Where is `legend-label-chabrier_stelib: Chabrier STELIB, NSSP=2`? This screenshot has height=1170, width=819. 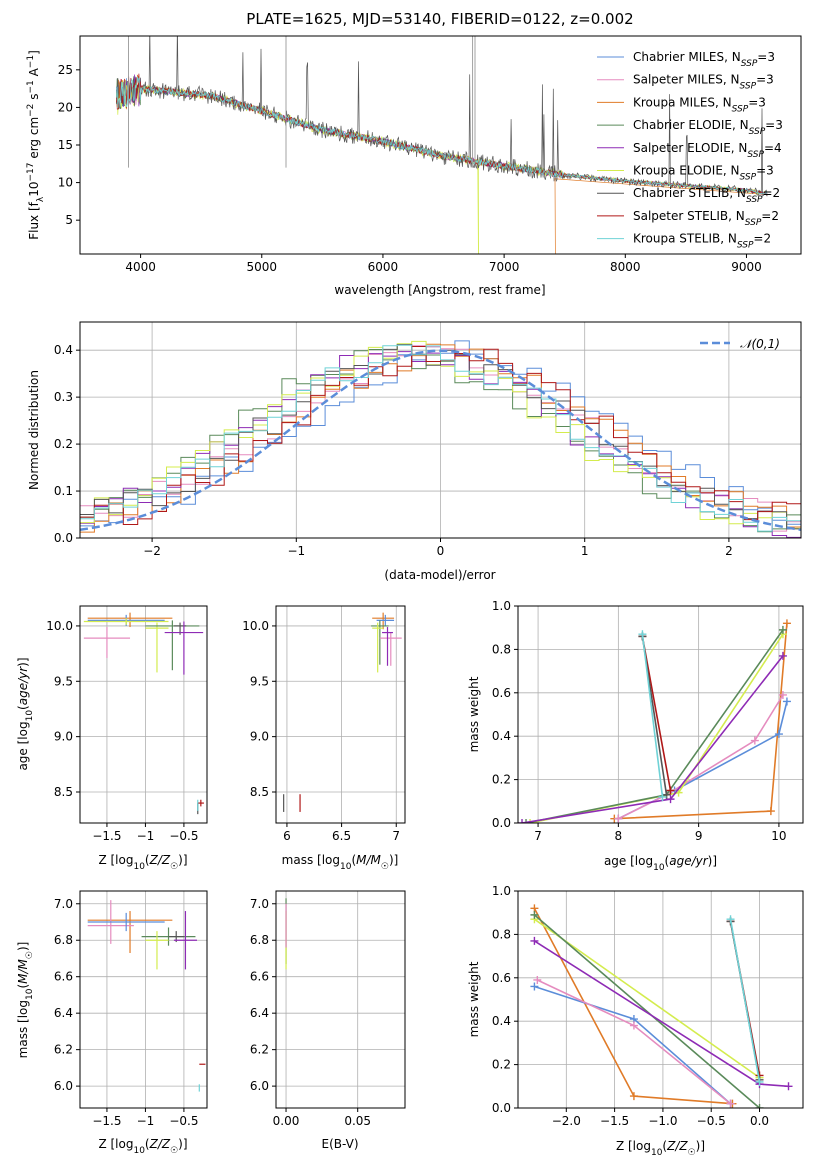 legend-label-chabrier_stelib: Chabrier STELIB, NSSP=2 is located at coordinates (706, 195).